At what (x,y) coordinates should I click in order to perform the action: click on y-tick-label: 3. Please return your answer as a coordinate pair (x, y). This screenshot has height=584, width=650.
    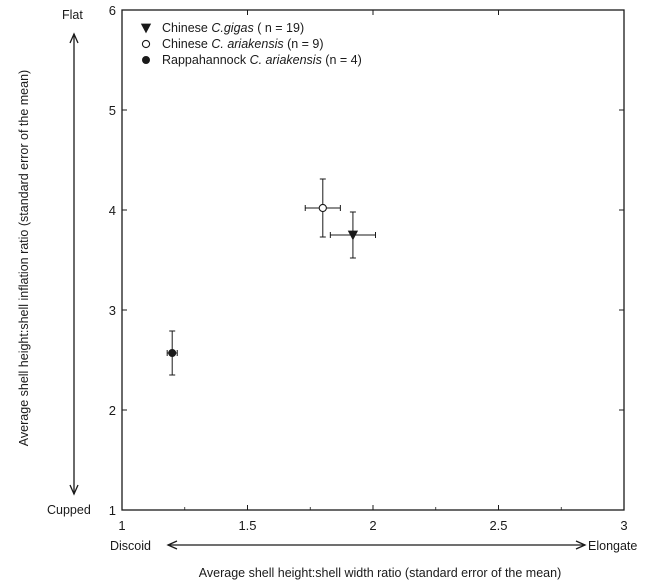
    Looking at the image, I should click on (112, 310).